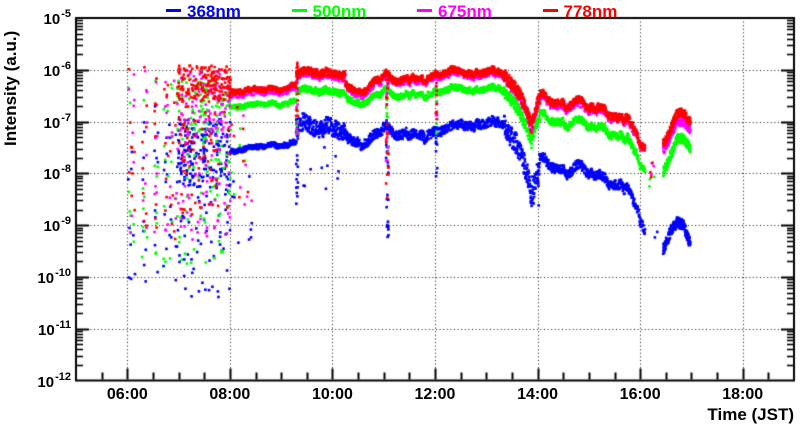  I want to click on x-tick-label: 12:00, so click(435, 394).